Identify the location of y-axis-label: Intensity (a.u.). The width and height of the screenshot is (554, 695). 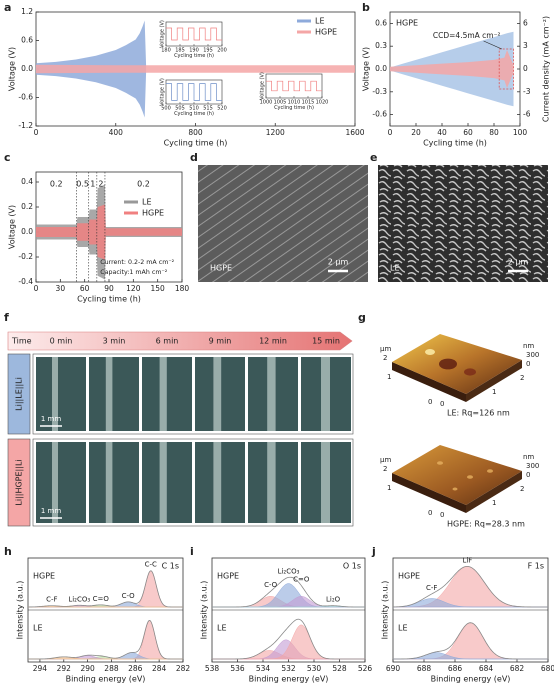
(204, 610).